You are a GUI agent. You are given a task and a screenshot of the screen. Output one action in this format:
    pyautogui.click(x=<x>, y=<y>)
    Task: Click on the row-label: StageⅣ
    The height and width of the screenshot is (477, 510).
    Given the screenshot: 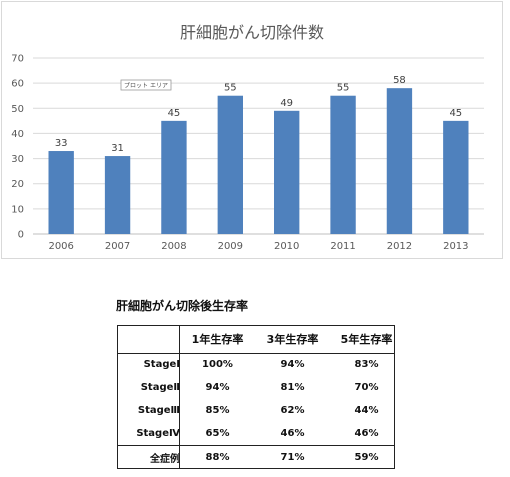 What is the action you would take?
    pyautogui.click(x=158, y=433)
    